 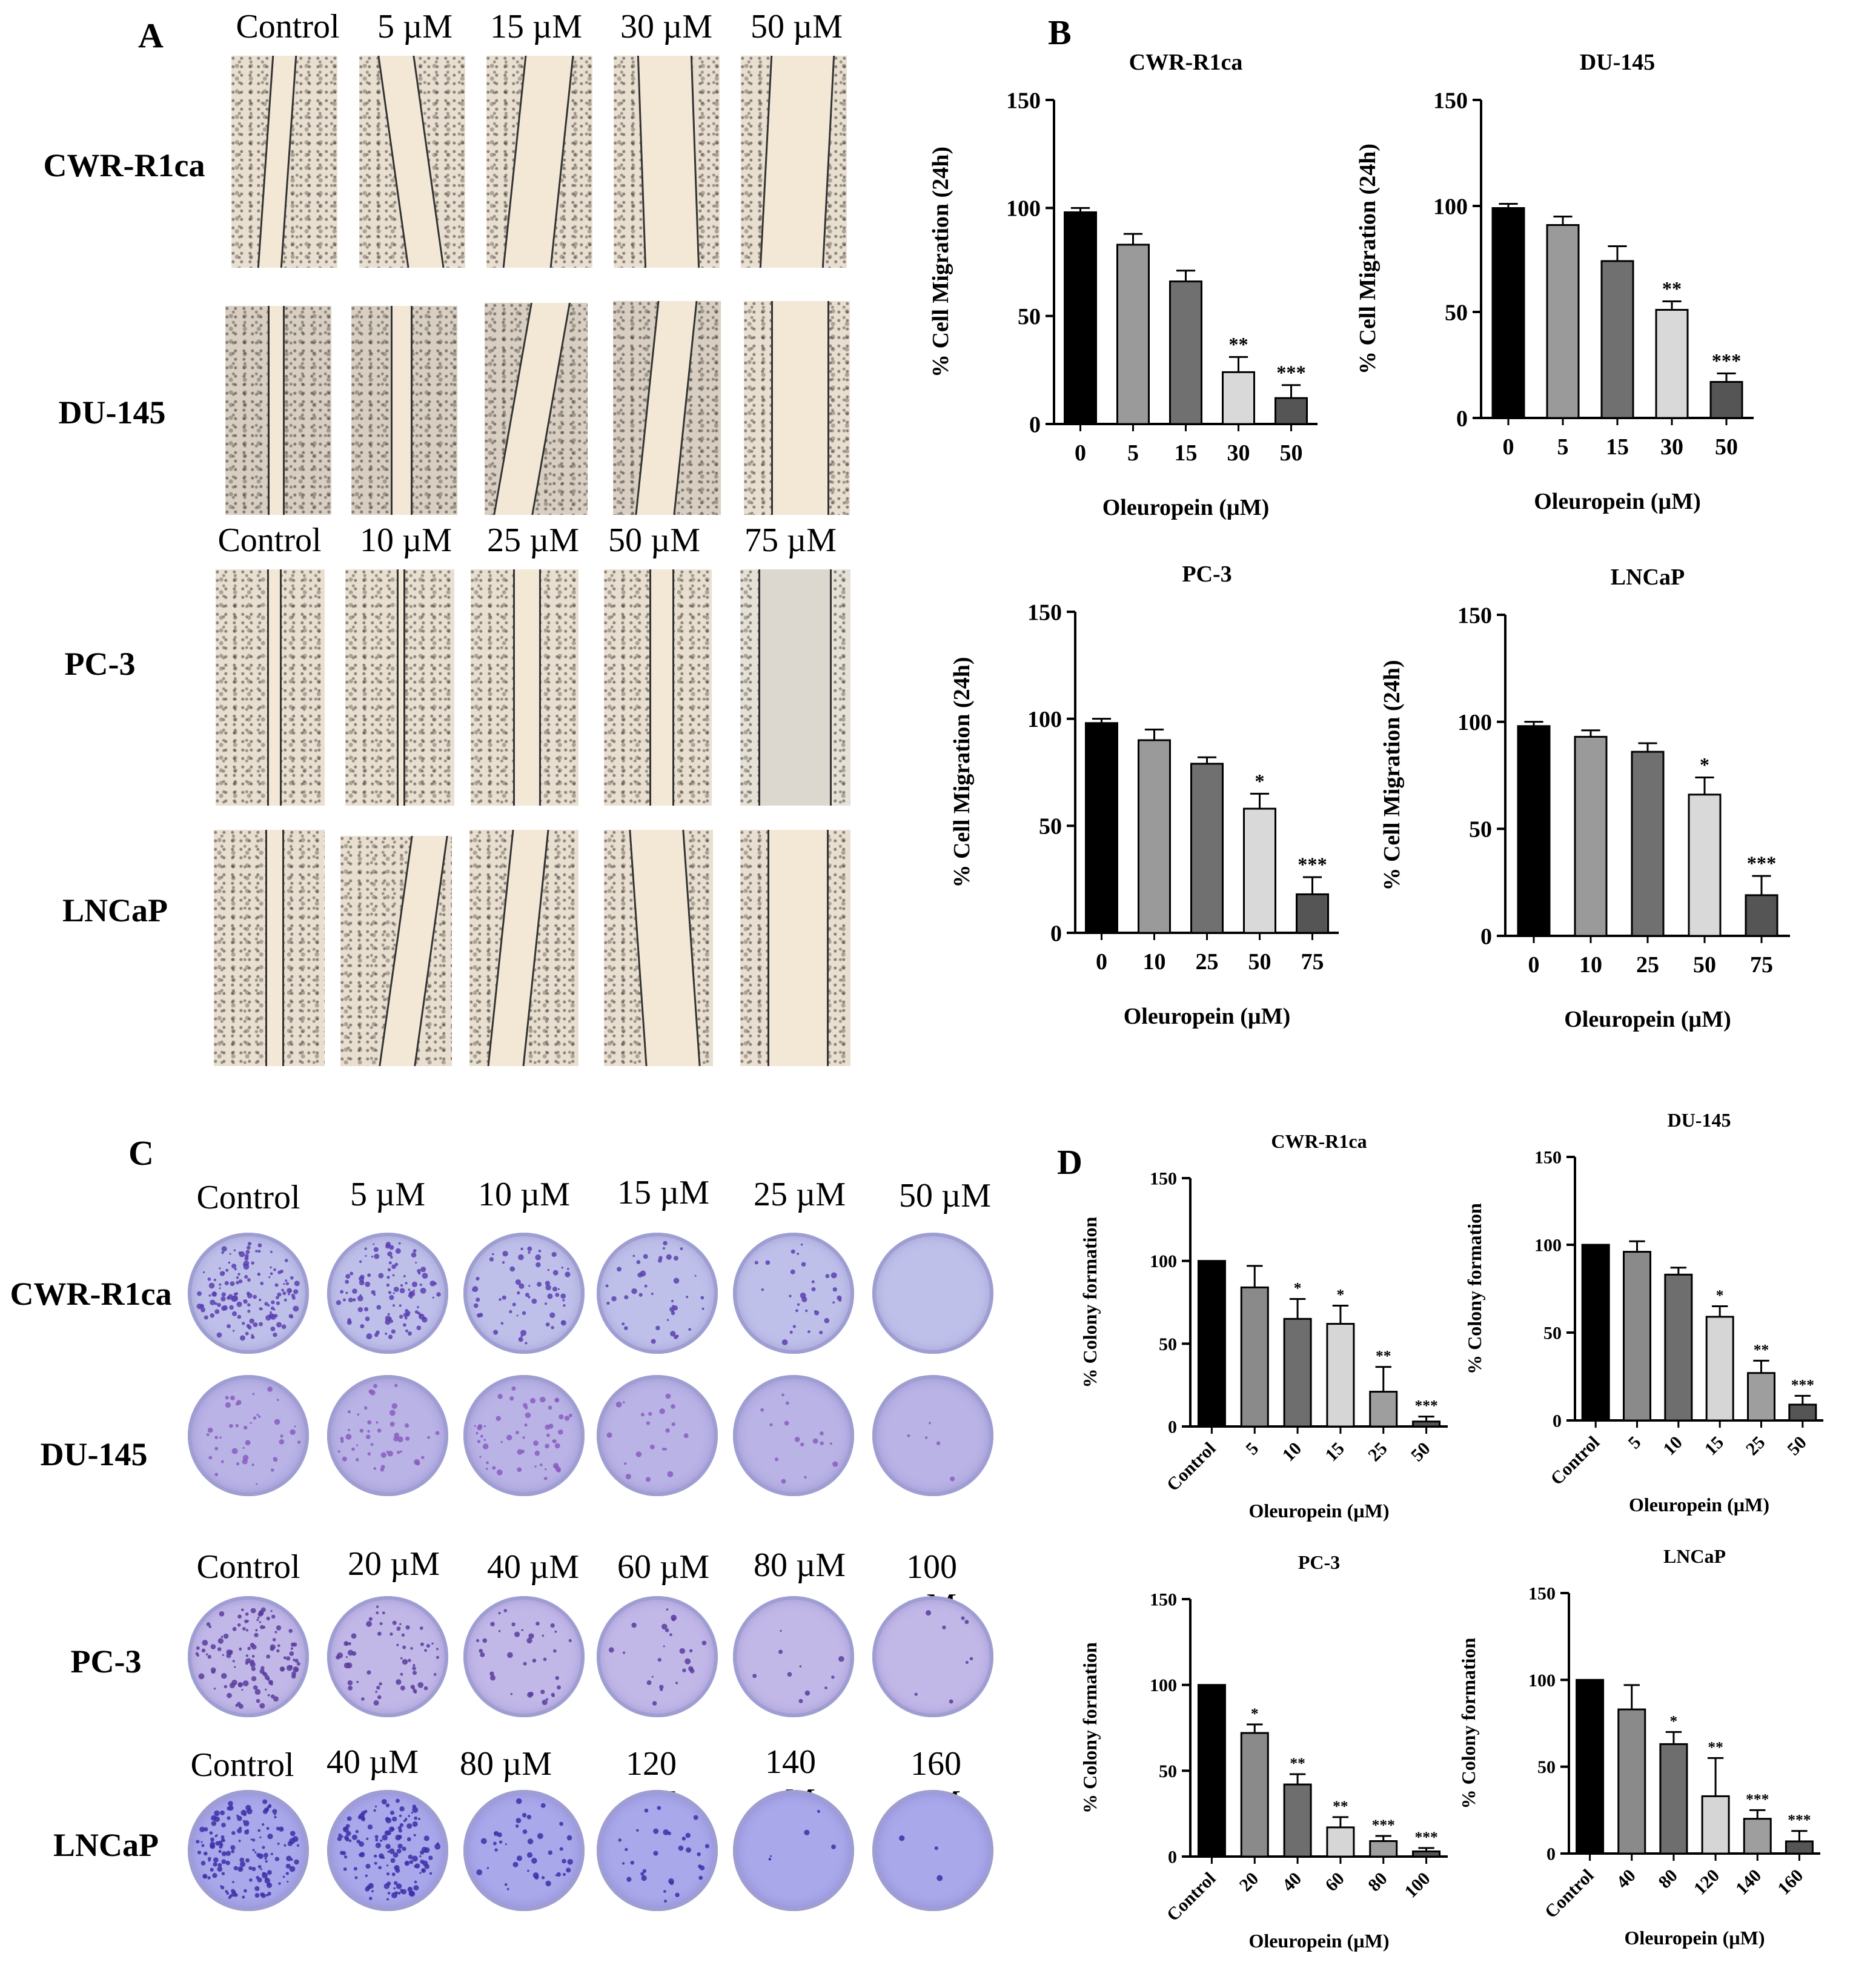 I want to click on x-tick-label: 15, so click(x=1617, y=447).